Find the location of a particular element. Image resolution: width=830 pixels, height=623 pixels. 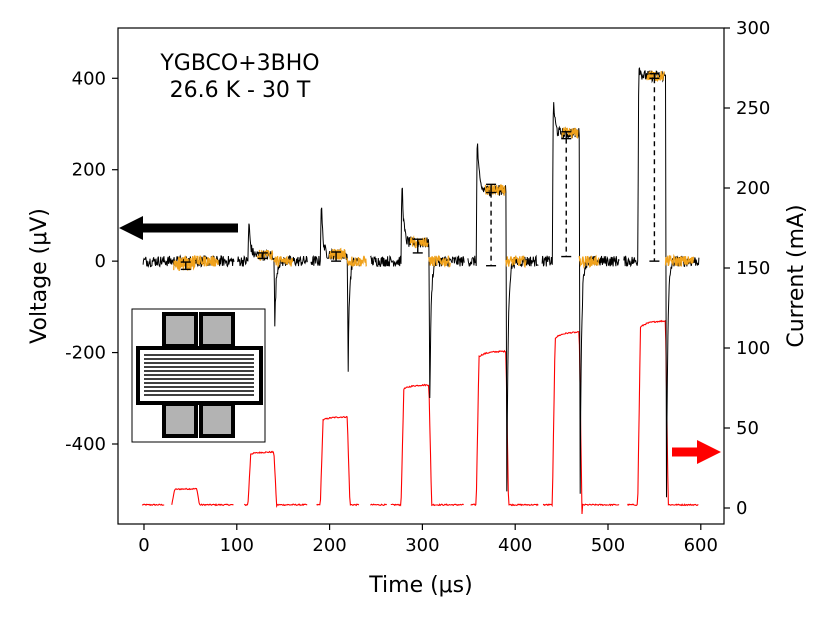

x-tick-label: 500 is located at coordinates (608, 545).